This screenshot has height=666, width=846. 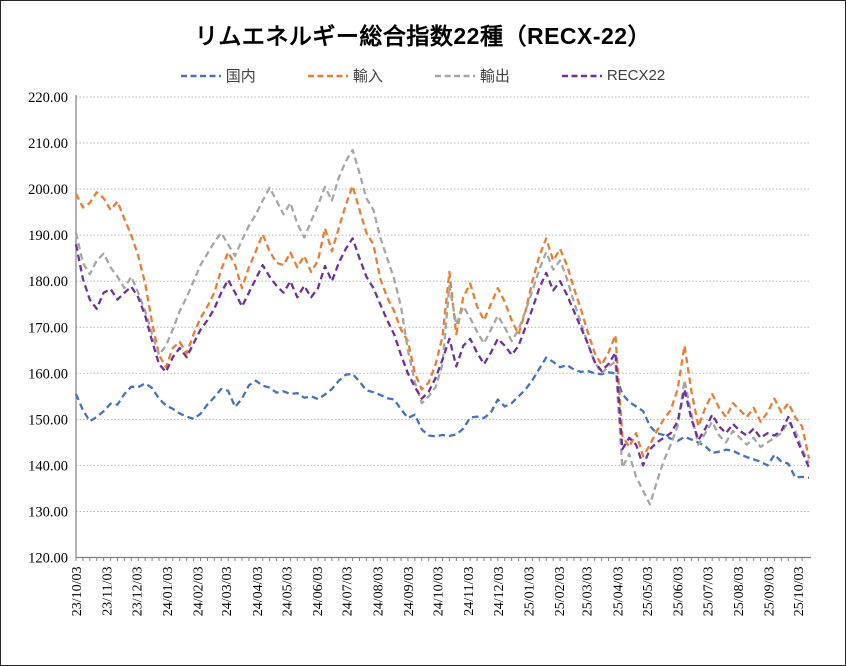 What do you see at coordinates (494, 76) in the screenshot?
I see `legend-label: 輸出` at bounding box center [494, 76].